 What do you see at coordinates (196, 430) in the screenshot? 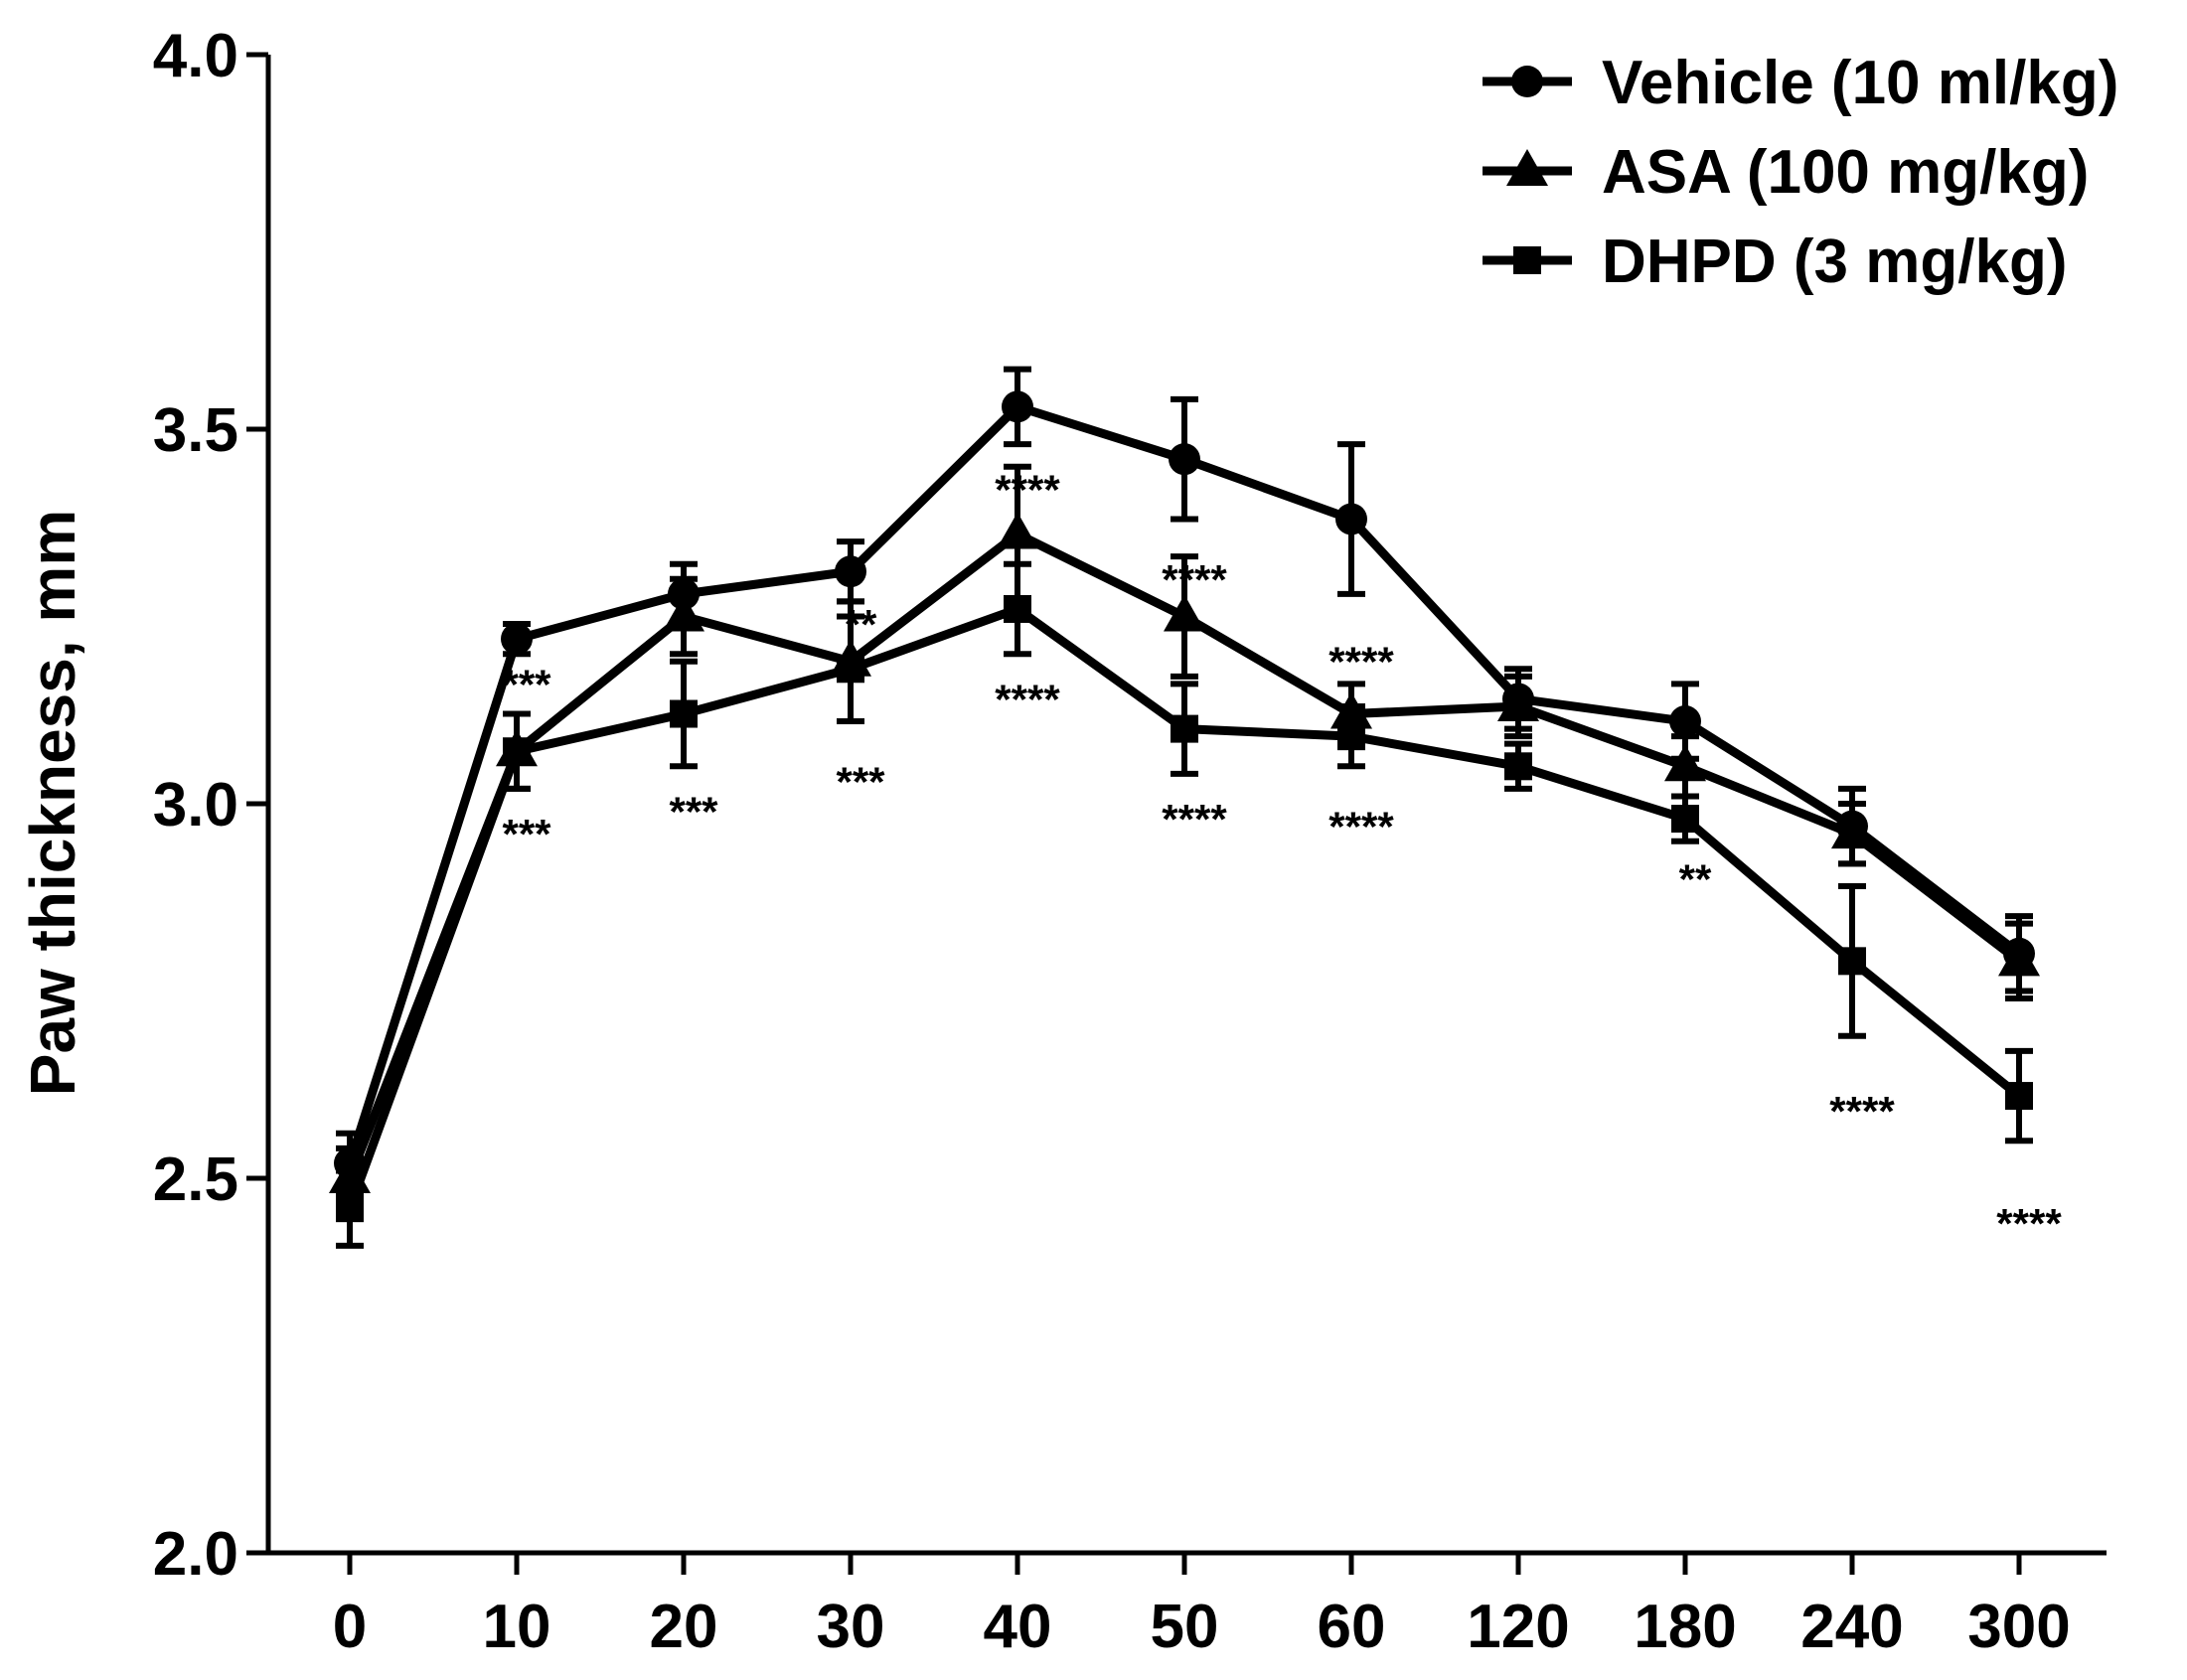
I see `y-tick-label: 3.5` at bounding box center [196, 430].